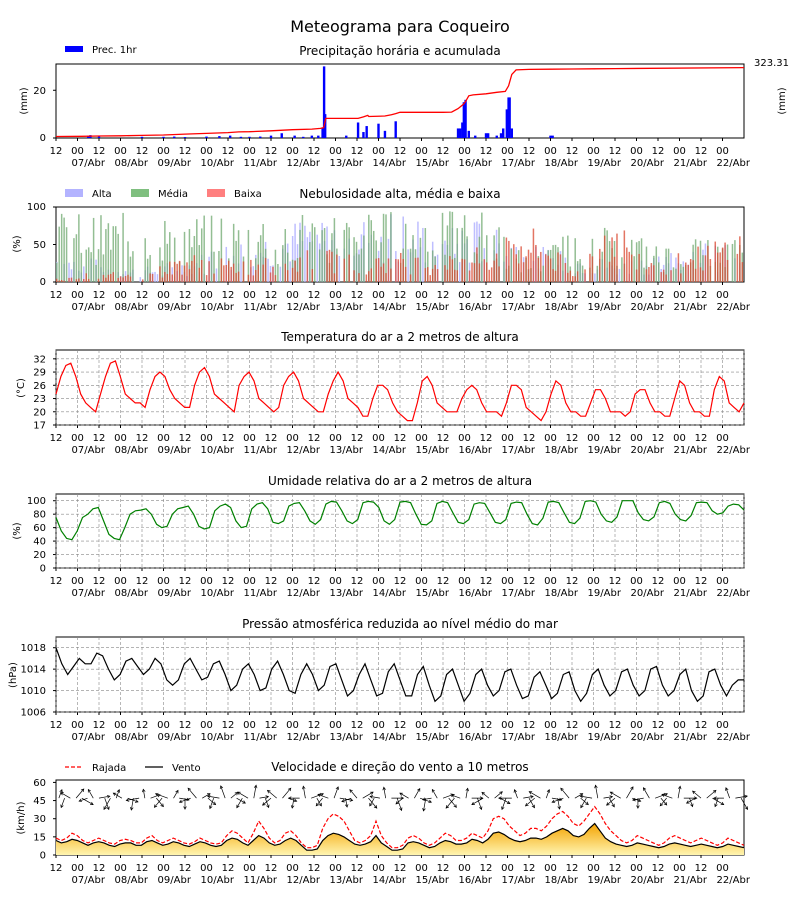 Image resolution: width=800 pixels, height=900 pixels. I want to click on pressure-date-label: 17/Abr, so click(519, 737).